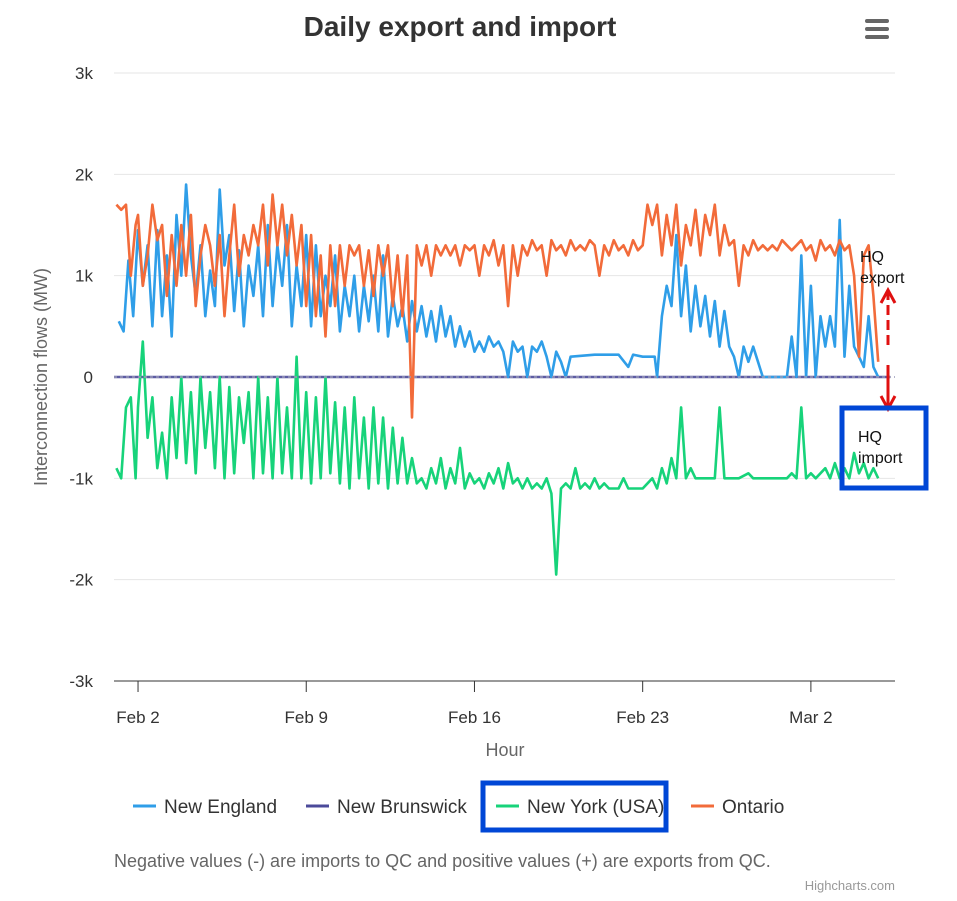 The image size is (957, 901). I want to click on legend-label-new-england: New England, so click(220, 807).